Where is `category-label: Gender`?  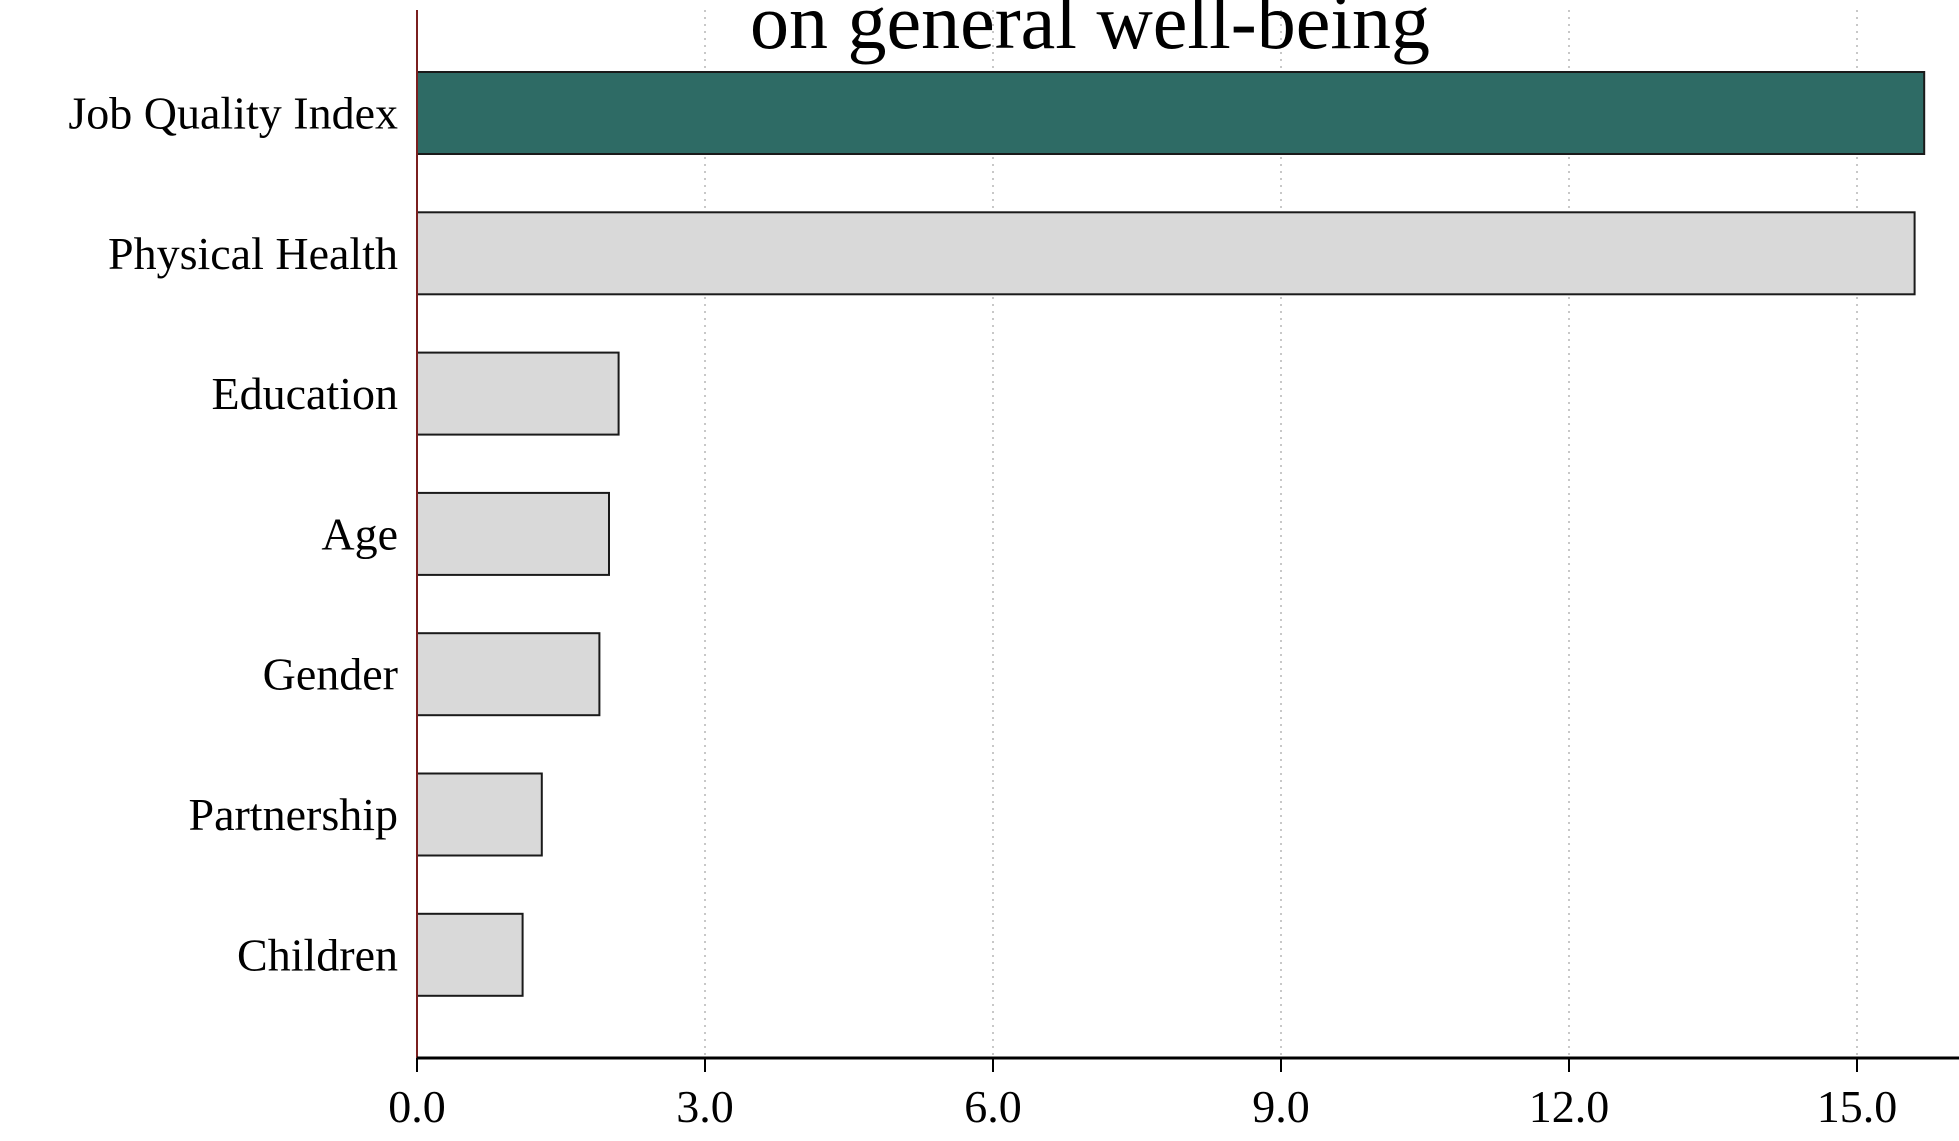
category-label: Gender is located at coordinates (330, 674).